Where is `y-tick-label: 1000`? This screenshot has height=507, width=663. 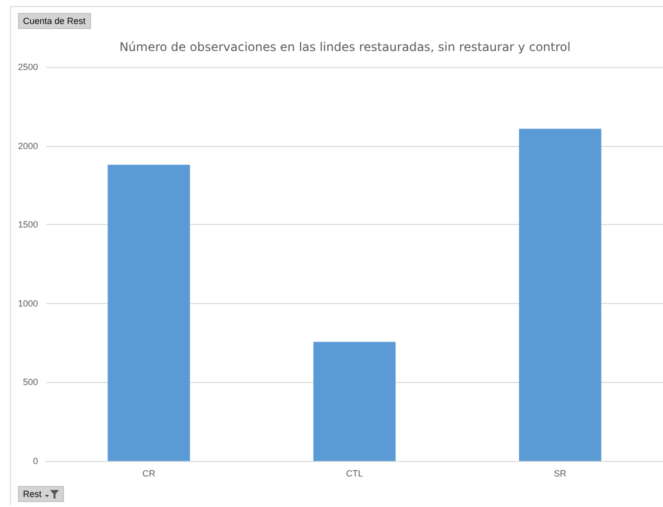
y-tick-label: 1000 is located at coordinates (28, 303).